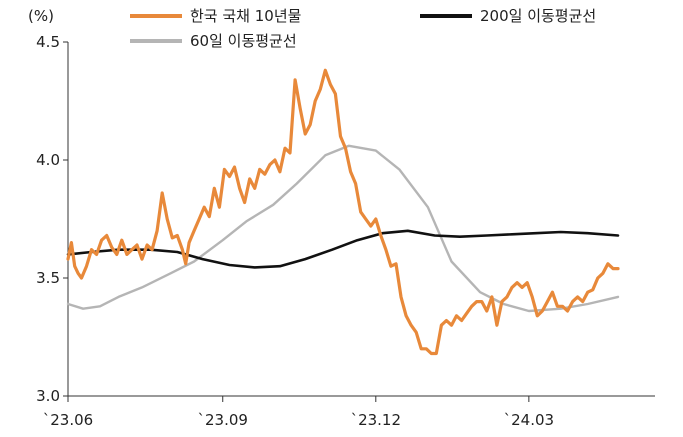  I want to click on x-tick-label: `24.03, so click(529, 420).